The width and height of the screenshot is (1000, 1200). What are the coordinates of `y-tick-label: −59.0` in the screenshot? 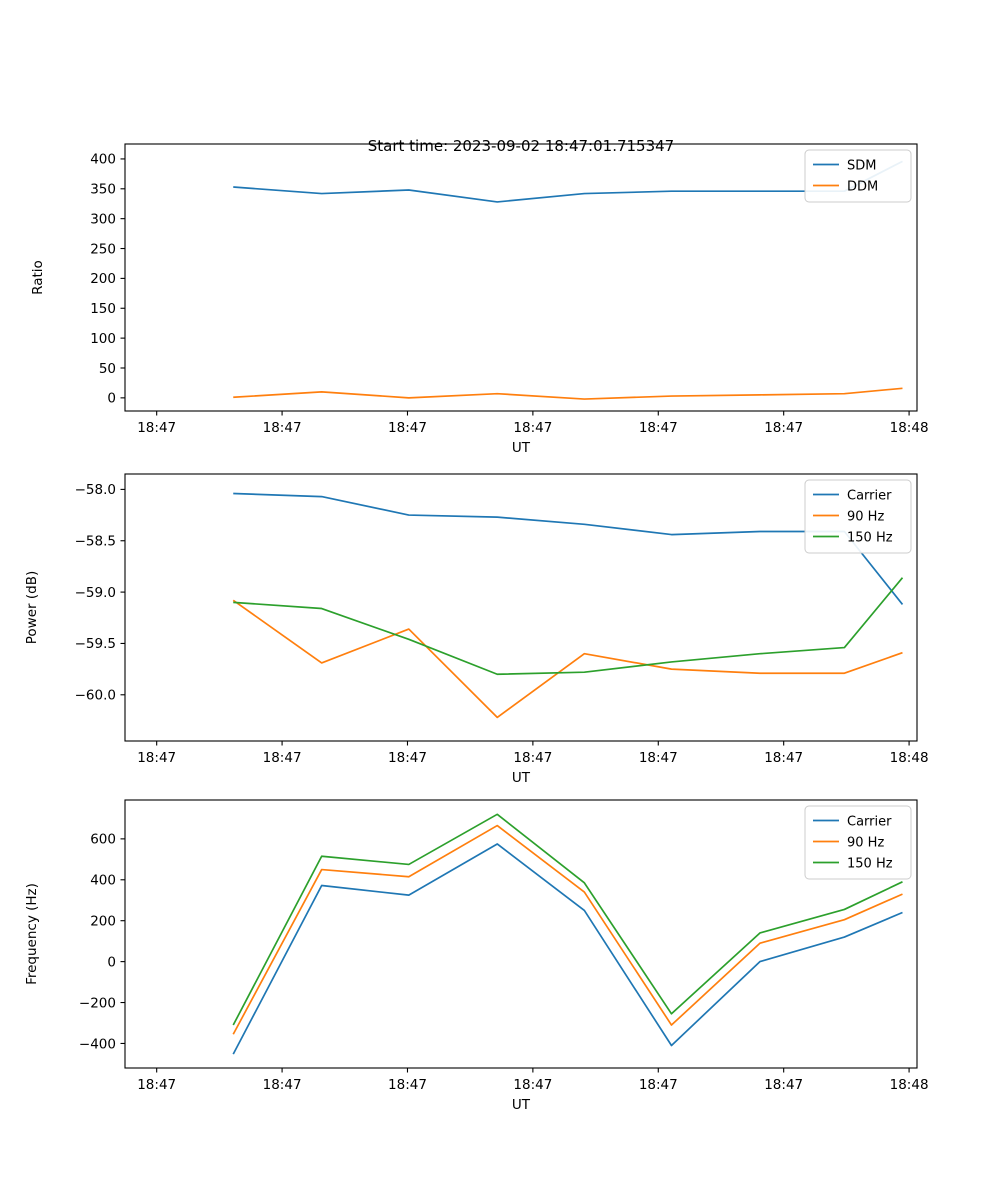 It's located at (95, 593).